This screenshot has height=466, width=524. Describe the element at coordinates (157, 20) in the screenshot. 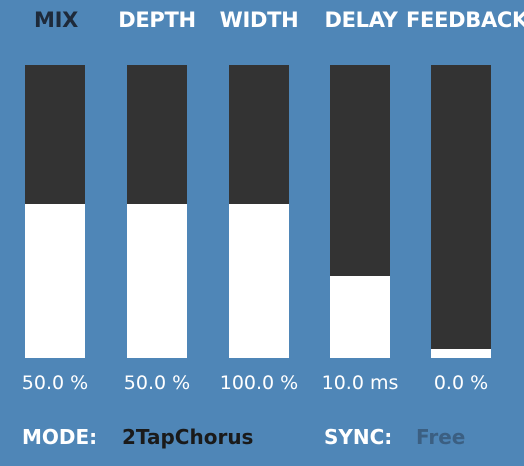

I see `depth-label: DEPTH` at that location.